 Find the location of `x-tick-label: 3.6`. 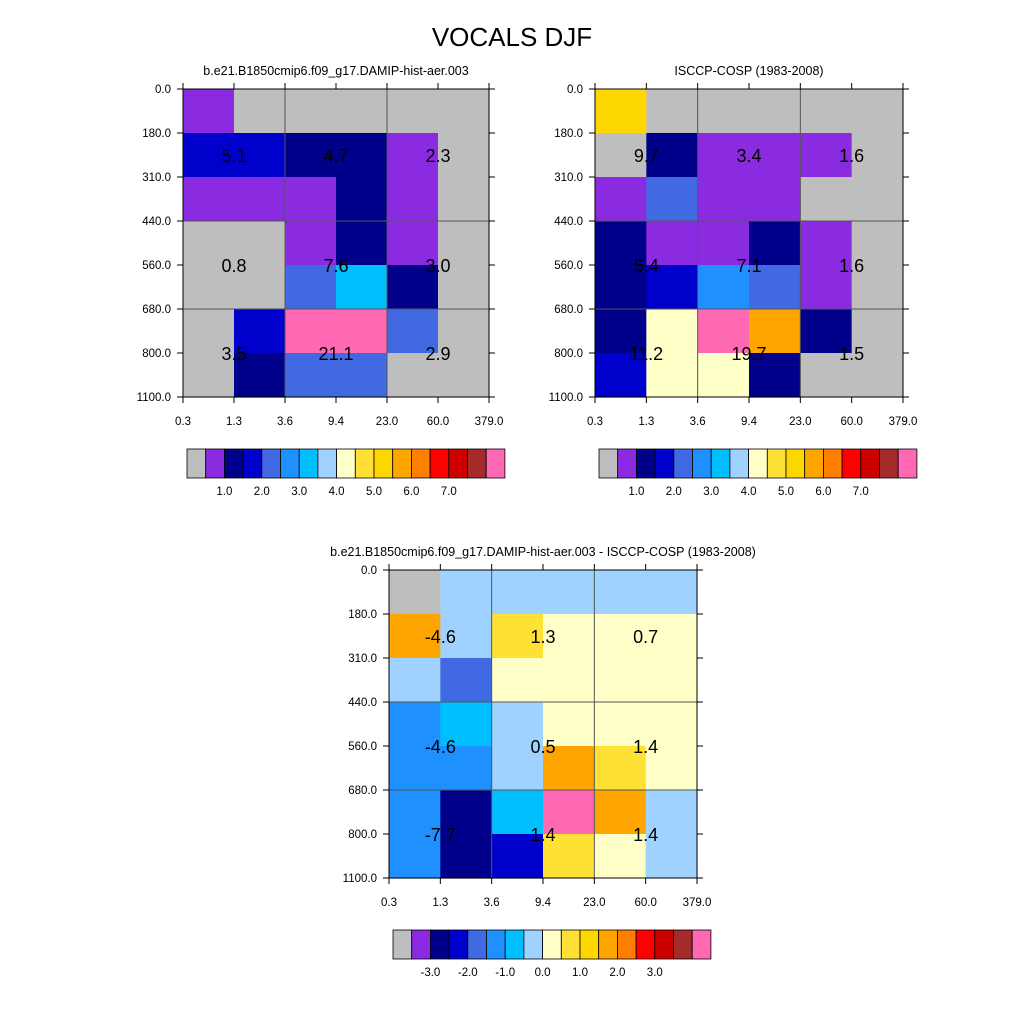

x-tick-label: 3.6 is located at coordinates (492, 903).